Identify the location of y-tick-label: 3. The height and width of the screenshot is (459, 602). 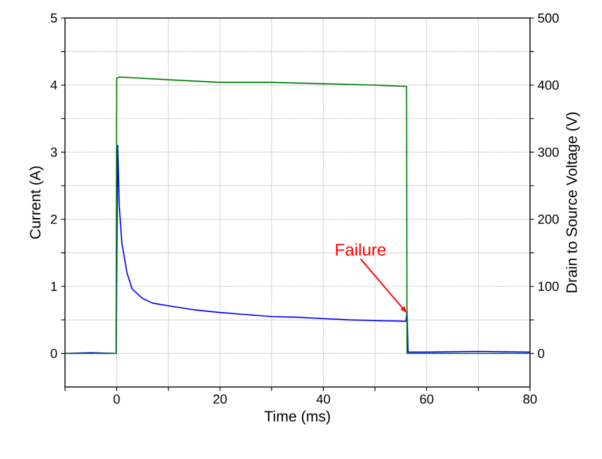
(53, 152).